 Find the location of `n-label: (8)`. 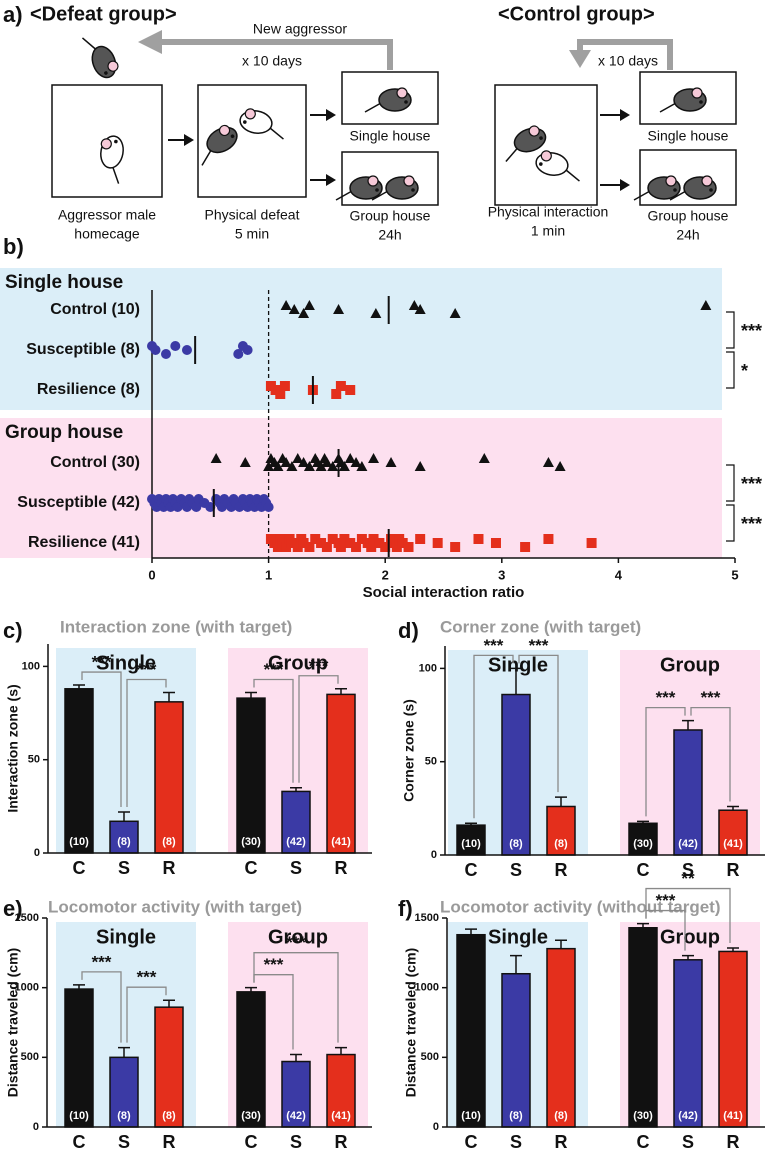

n-label: (8) is located at coordinates (561, 844).